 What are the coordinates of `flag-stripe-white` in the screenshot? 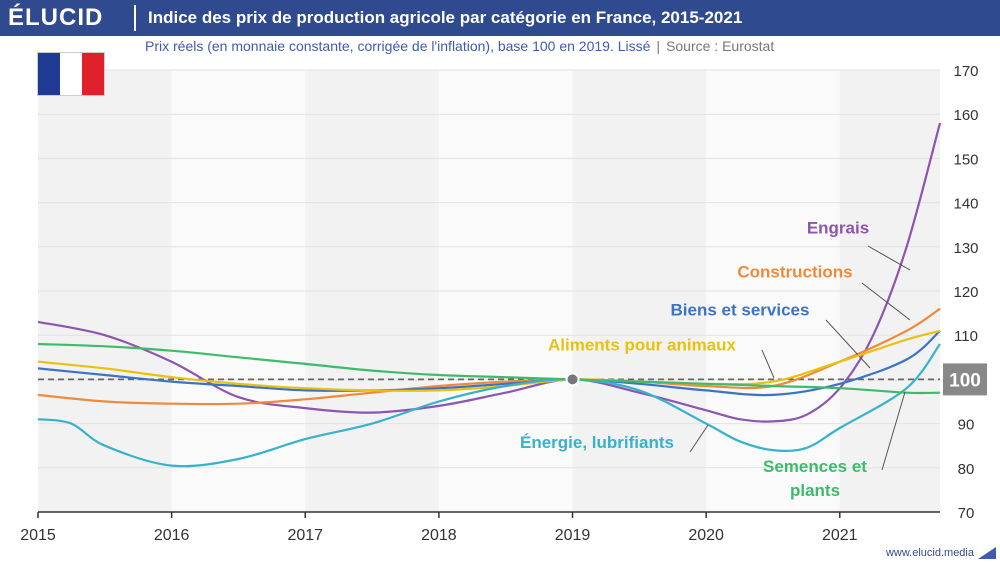 It's located at (71, 74).